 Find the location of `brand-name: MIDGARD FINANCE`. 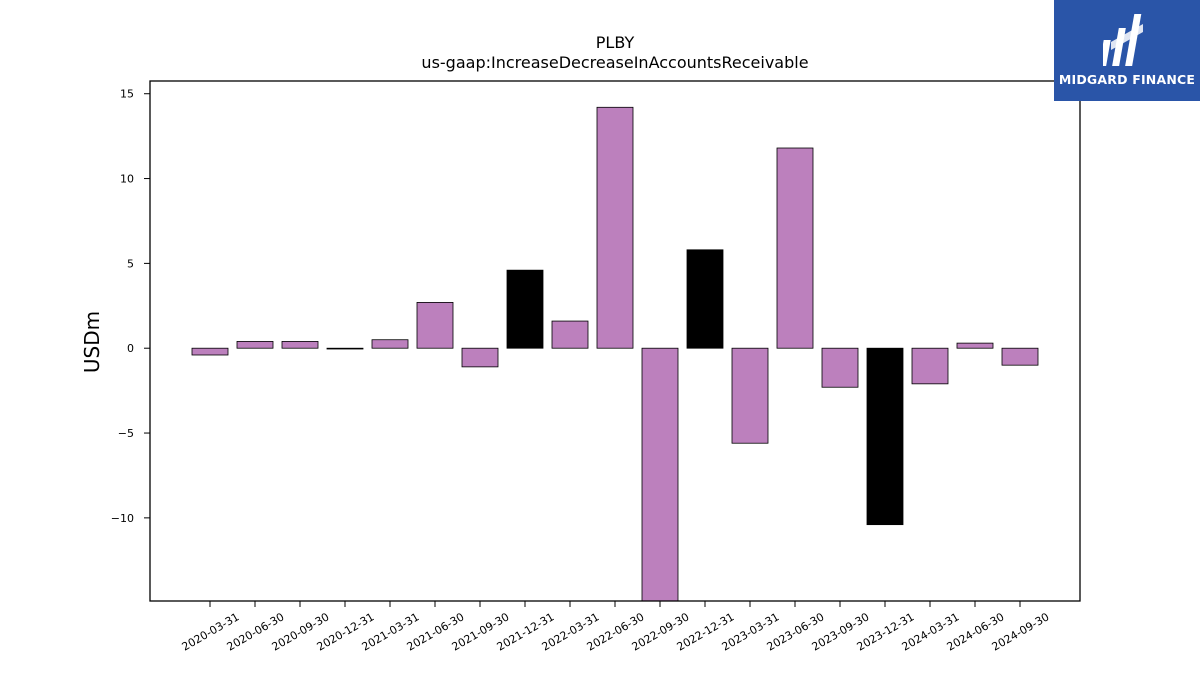

brand-name: MIDGARD FINANCE is located at coordinates (1127, 79).